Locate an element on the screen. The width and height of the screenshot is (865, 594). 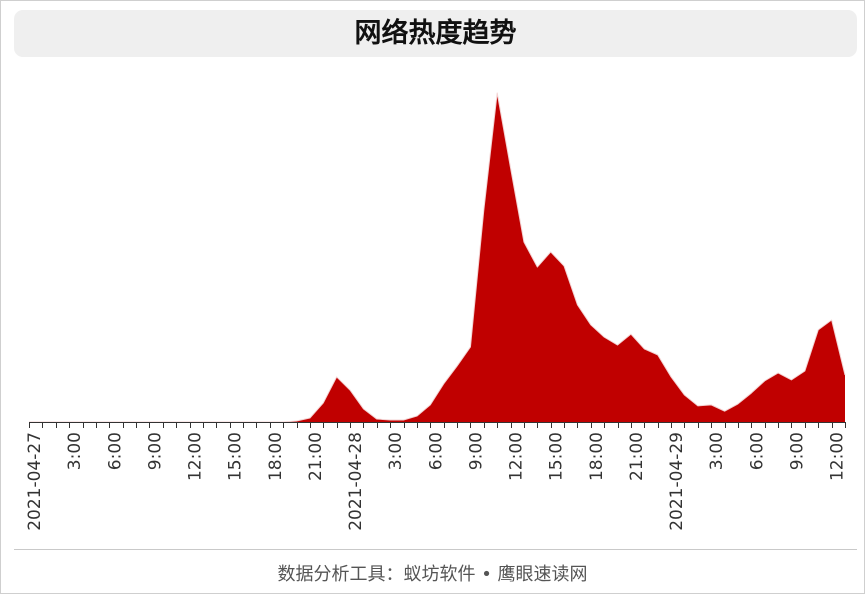
x-axis-ticks is located at coordinates (437, 425).